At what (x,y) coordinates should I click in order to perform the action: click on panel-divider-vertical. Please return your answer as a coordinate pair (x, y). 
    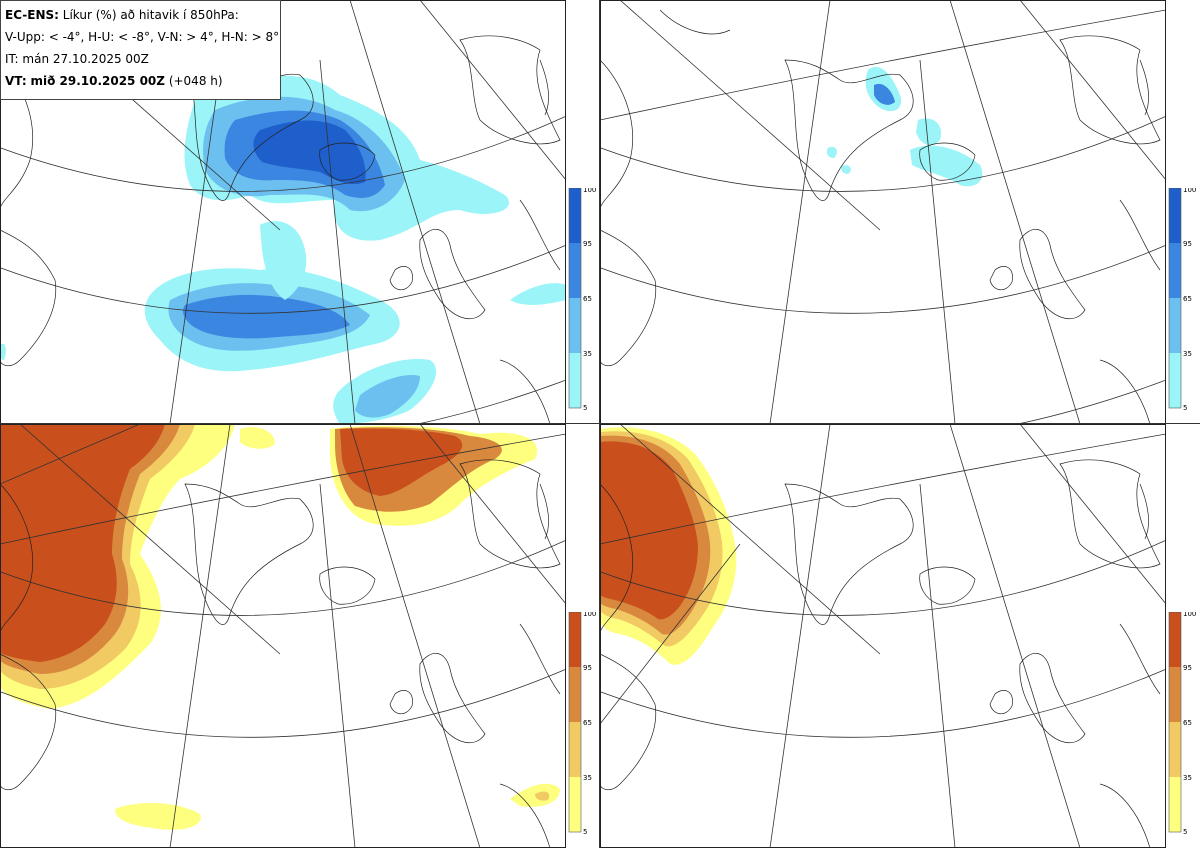
    Looking at the image, I should click on (599, 424).